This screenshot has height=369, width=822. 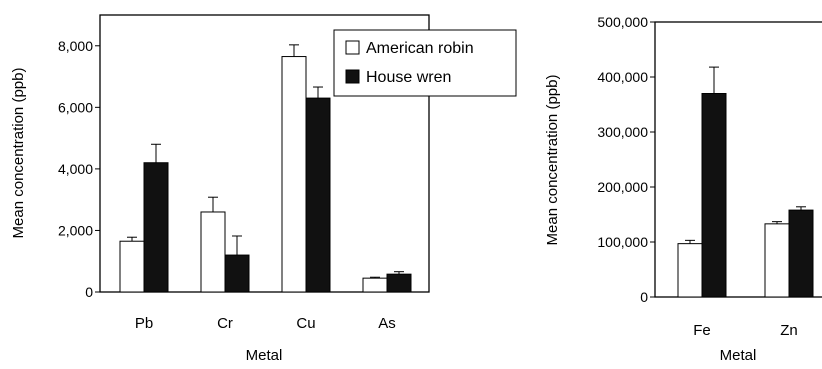 I want to click on bar-house-wren-as, so click(x=399, y=283).